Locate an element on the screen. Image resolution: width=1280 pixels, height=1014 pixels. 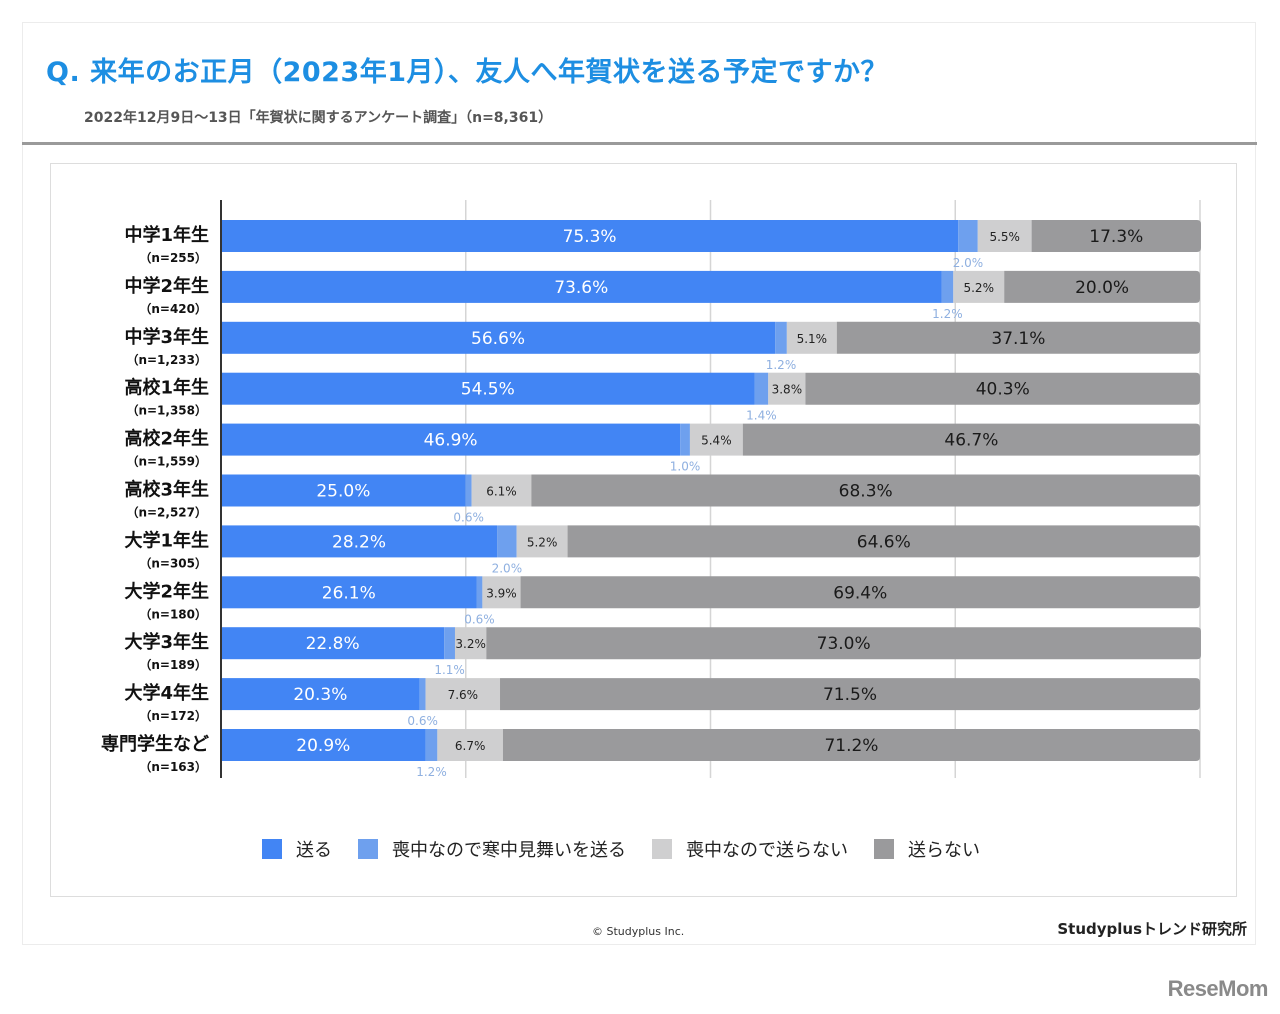
sample-size-label: （n=163） is located at coordinates (173, 766).